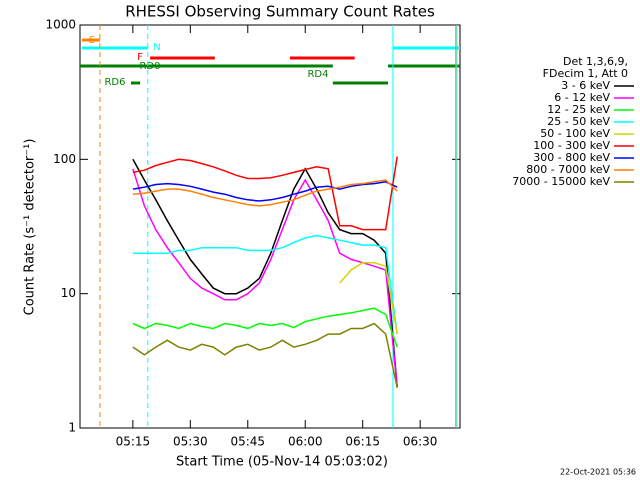 The width and height of the screenshot is (640, 480). I want to click on legend-label: 800 - 7000 keV, so click(568, 169).